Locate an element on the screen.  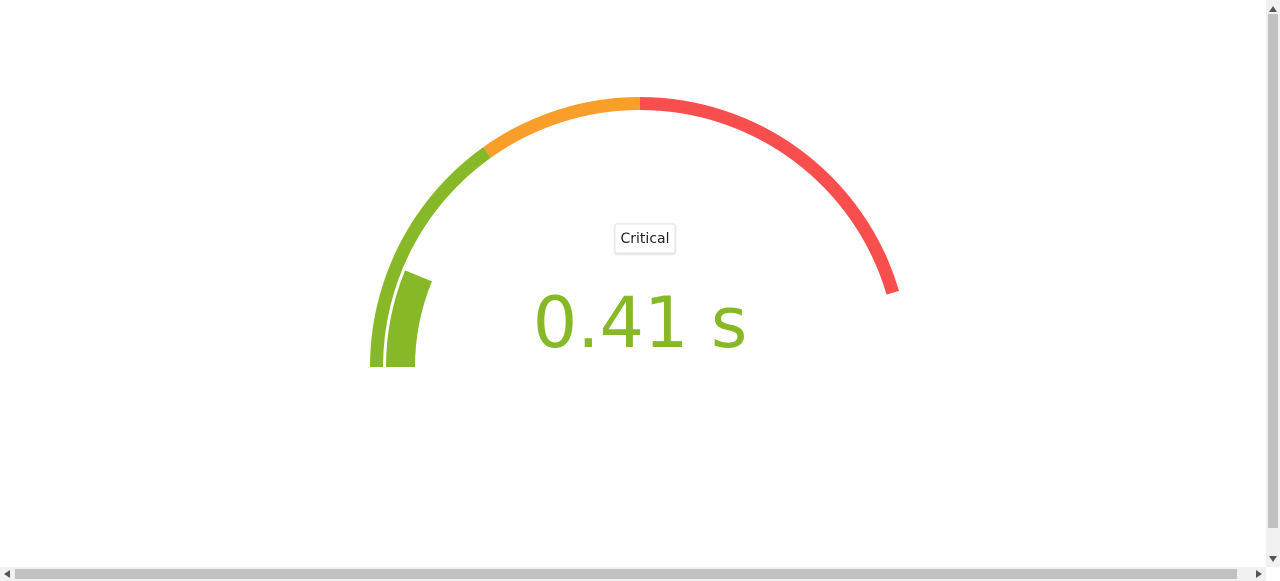
status-label: Critical is located at coordinates (645, 239).